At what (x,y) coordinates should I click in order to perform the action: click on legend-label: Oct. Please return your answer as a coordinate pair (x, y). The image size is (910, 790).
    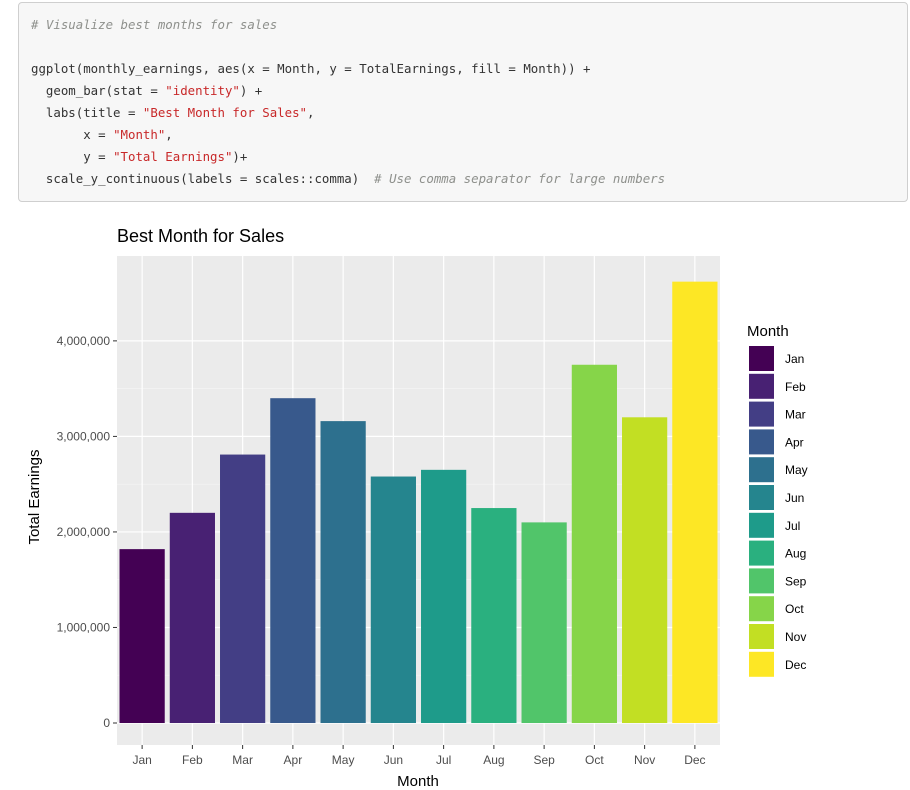
    Looking at the image, I should click on (794, 609).